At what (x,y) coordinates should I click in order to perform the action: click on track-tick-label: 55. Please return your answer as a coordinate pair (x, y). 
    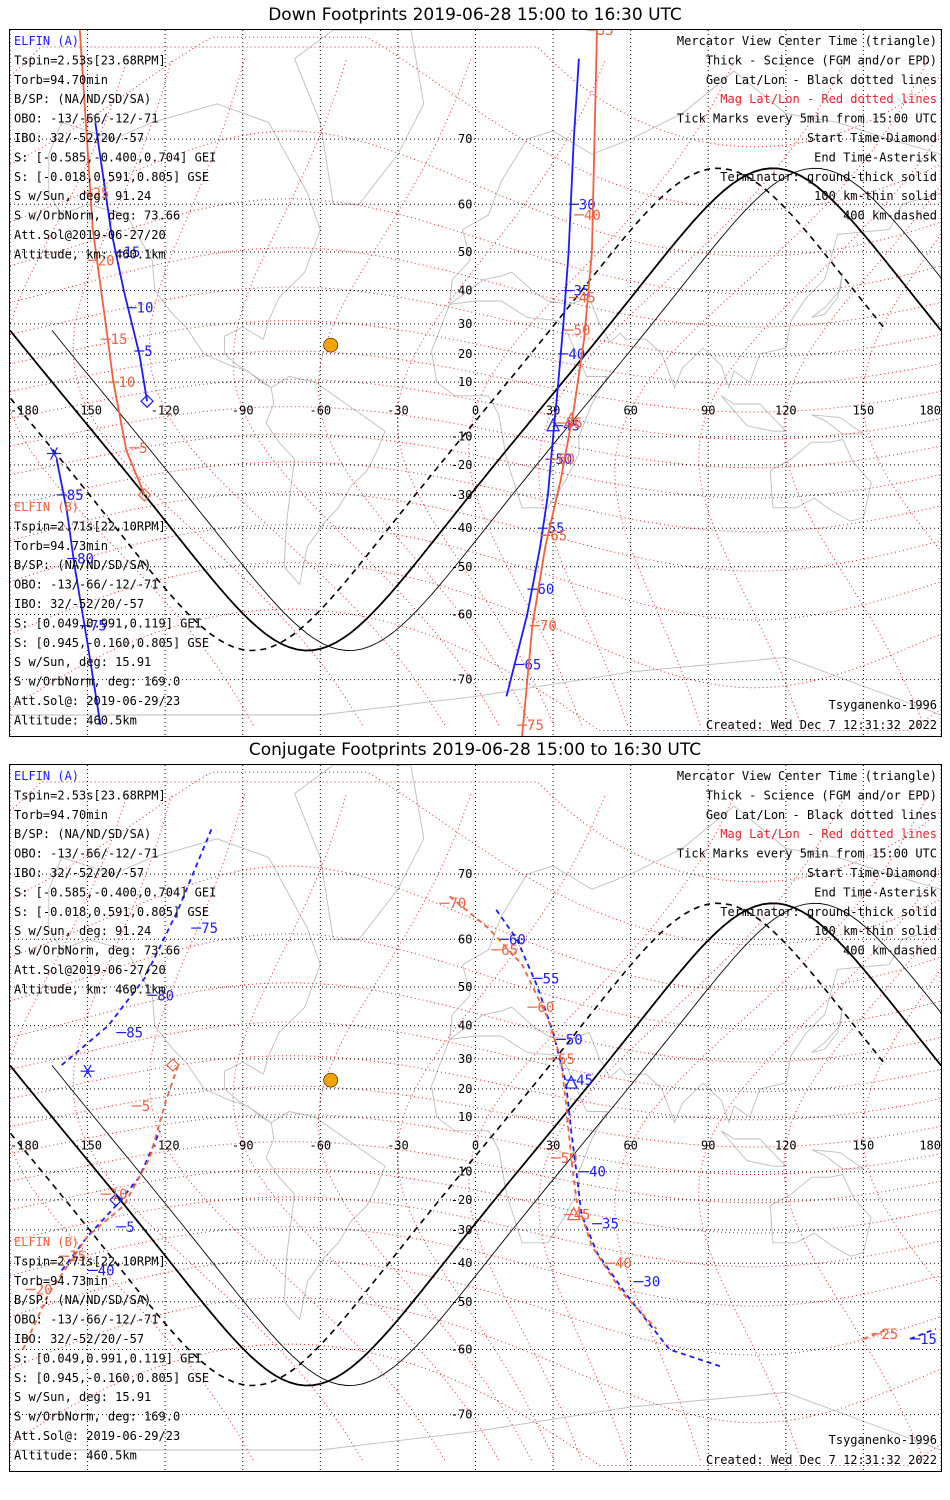
    Looking at the image, I should click on (556, 529).